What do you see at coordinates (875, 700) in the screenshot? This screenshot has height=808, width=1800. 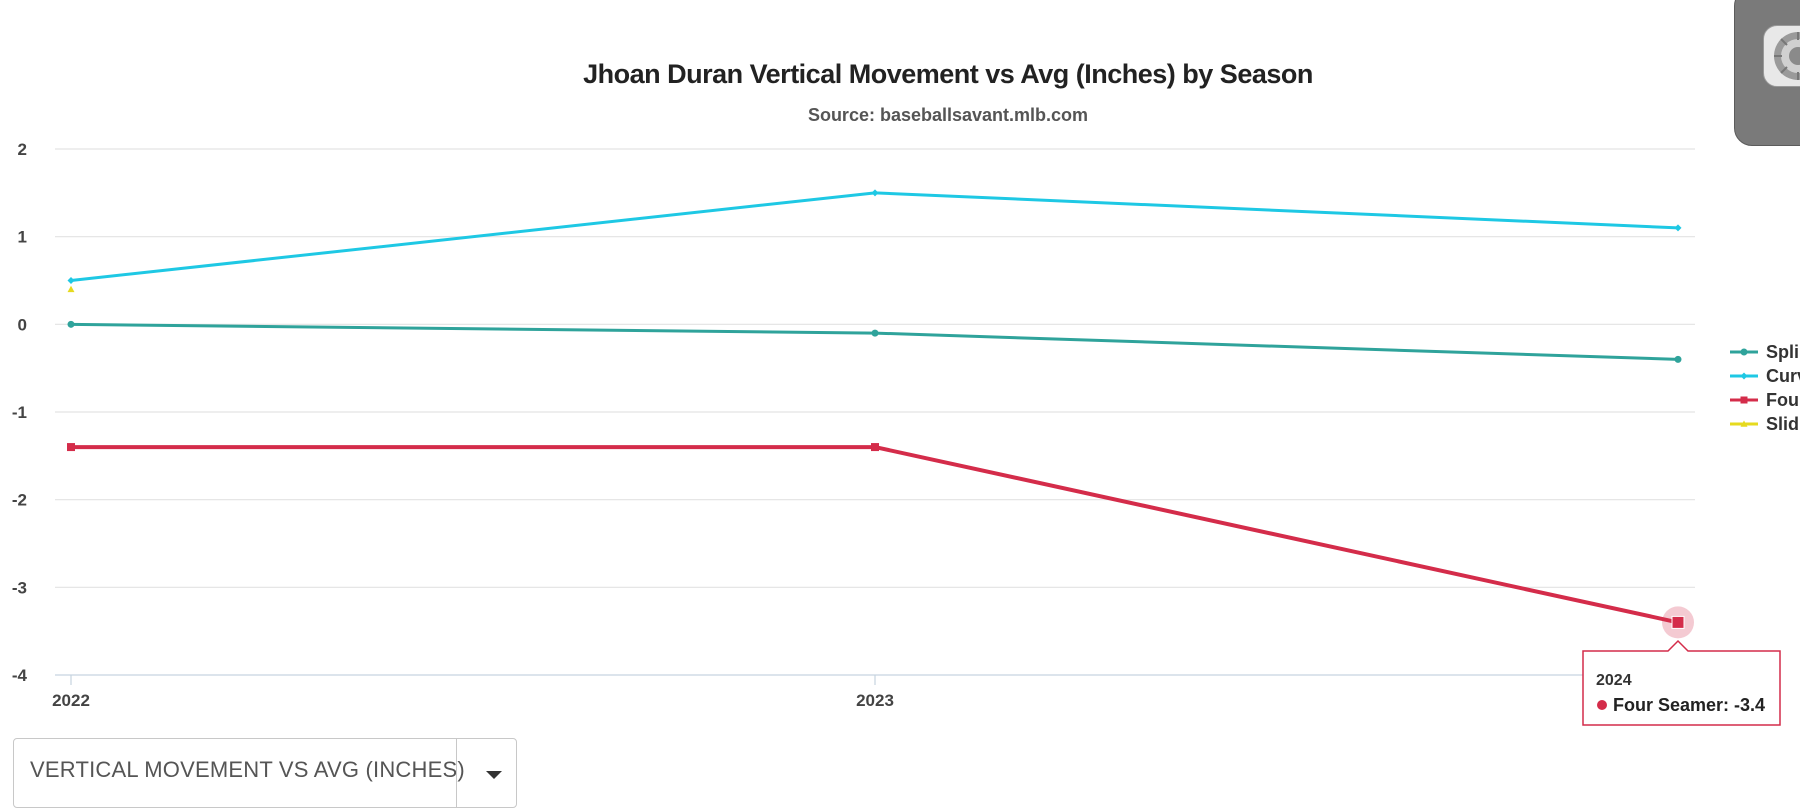 I see `x-tick-label: 2023` at bounding box center [875, 700].